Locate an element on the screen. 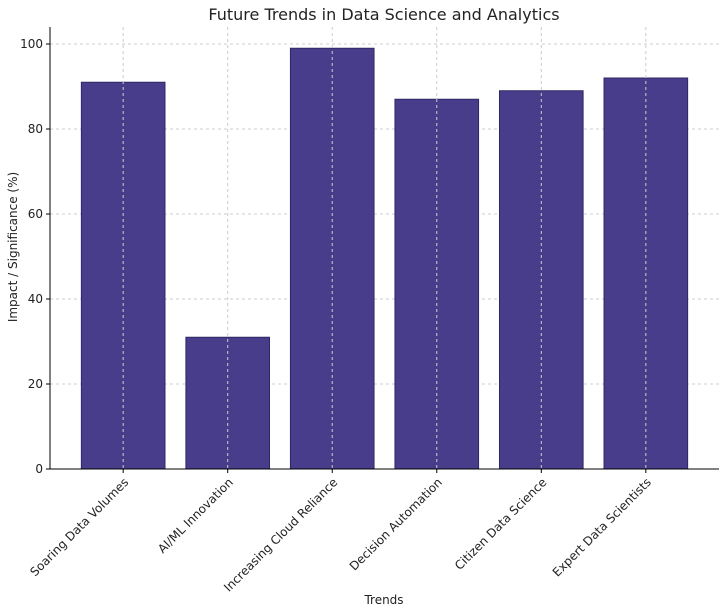 The width and height of the screenshot is (726, 613). x-tick-label: AI/ML Innovation is located at coordinates (195, 515).